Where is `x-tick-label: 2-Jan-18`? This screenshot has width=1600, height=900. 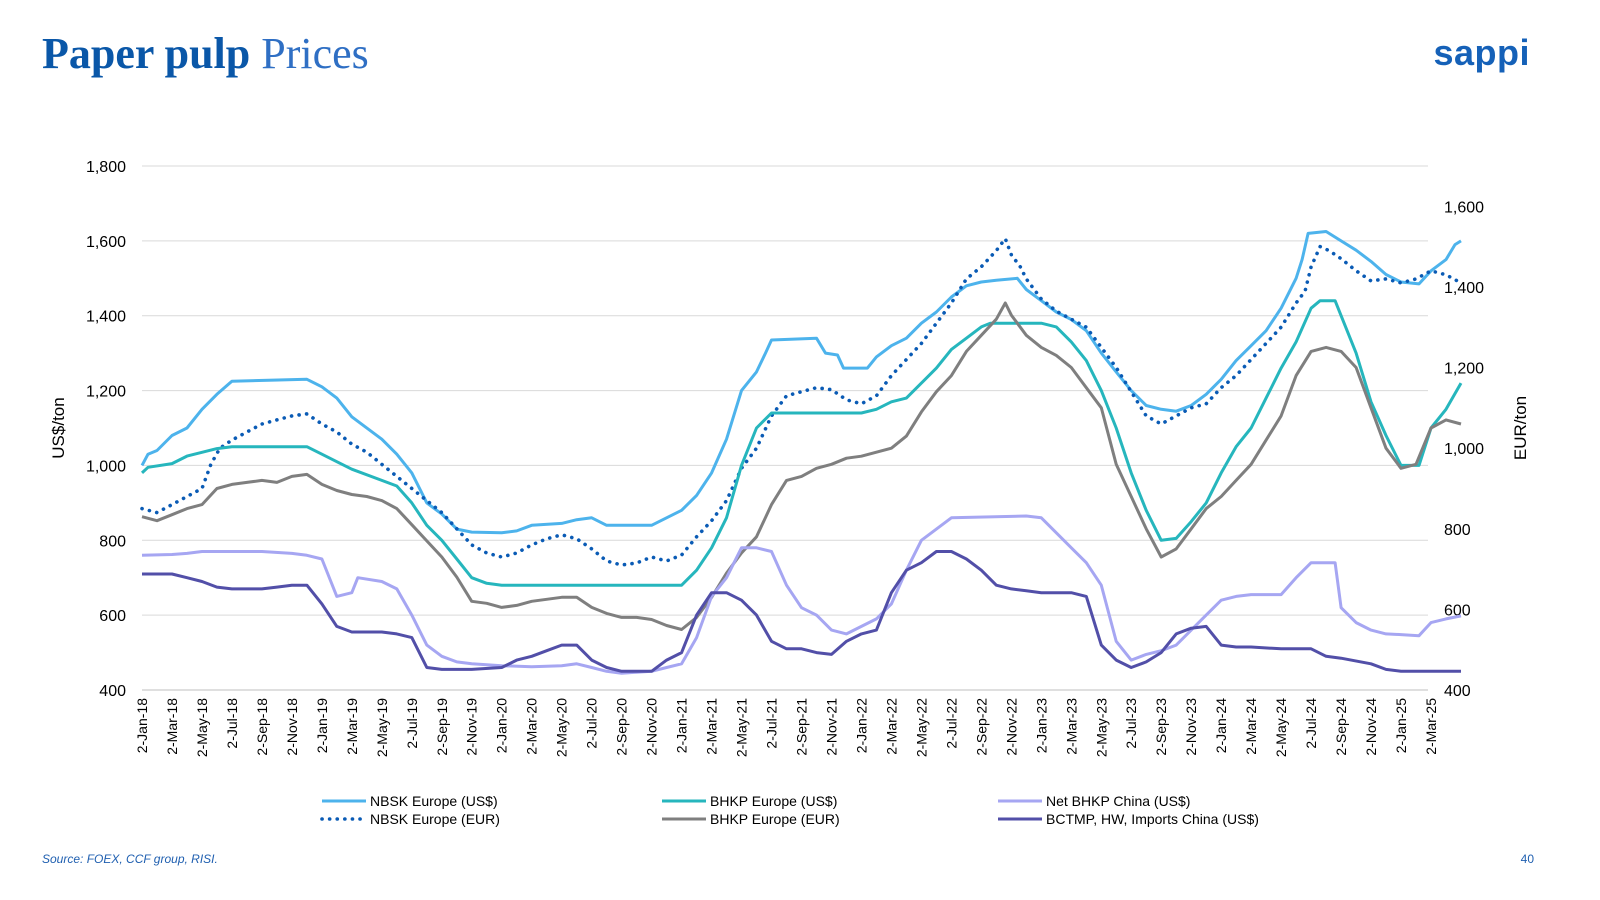 x-tick-label: 2-Jan-18 is located at coordinates (142, 725).